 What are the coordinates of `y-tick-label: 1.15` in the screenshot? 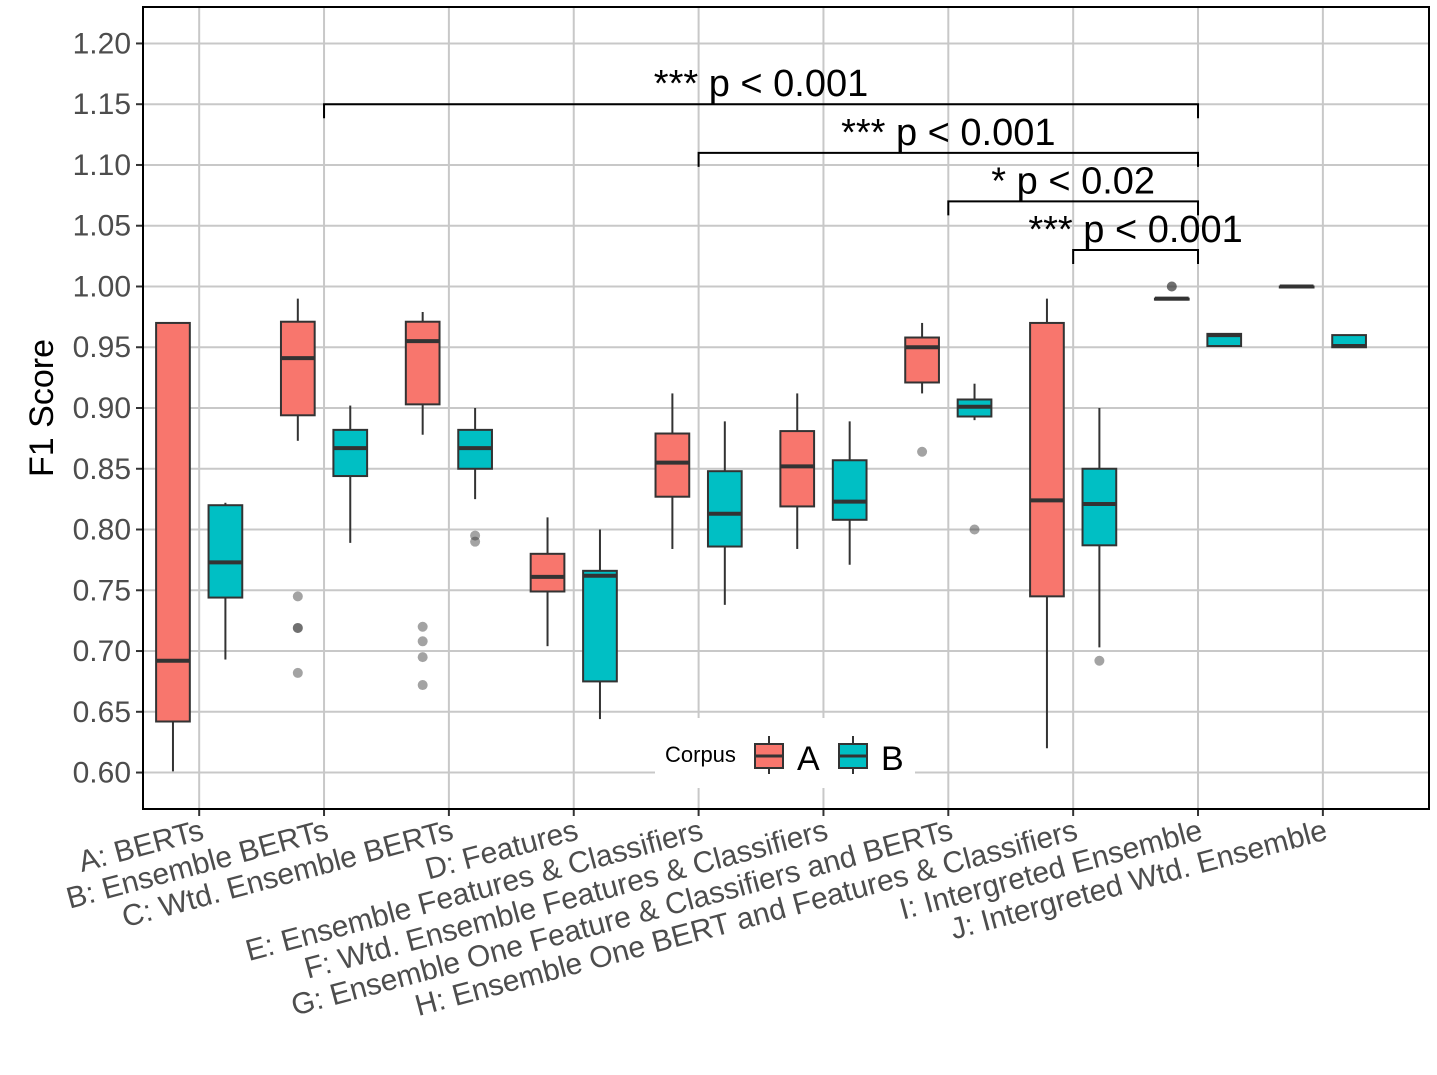 It's located at (102, 104).